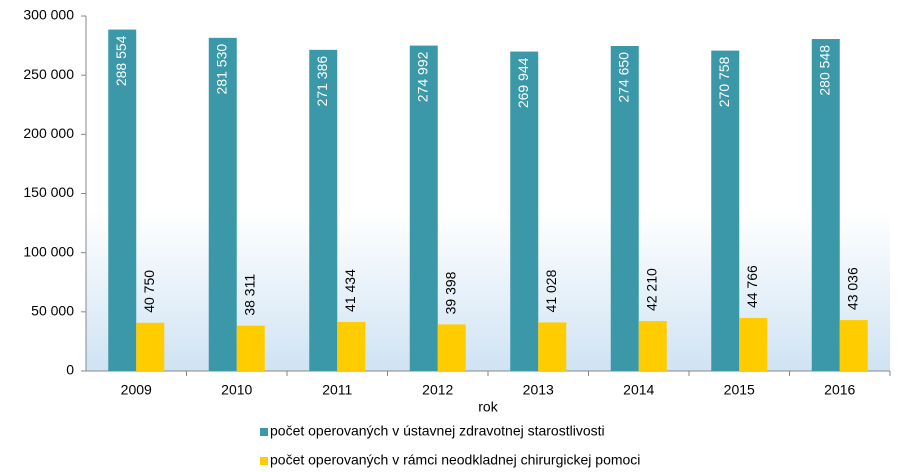 The image size is (897, 472). What do you see at coordinates (337, 390) in the screenshot?
I see `x-tick-label: 2011` at bounding box center [337, 390].